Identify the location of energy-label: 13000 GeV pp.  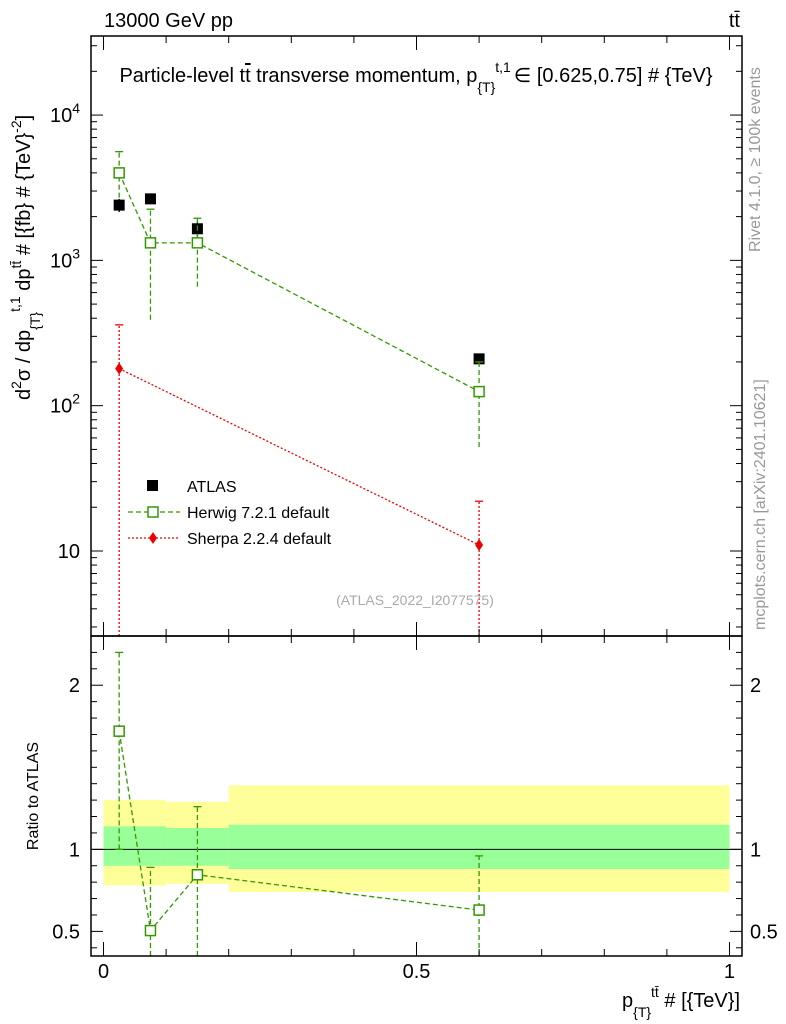
(168, 21).